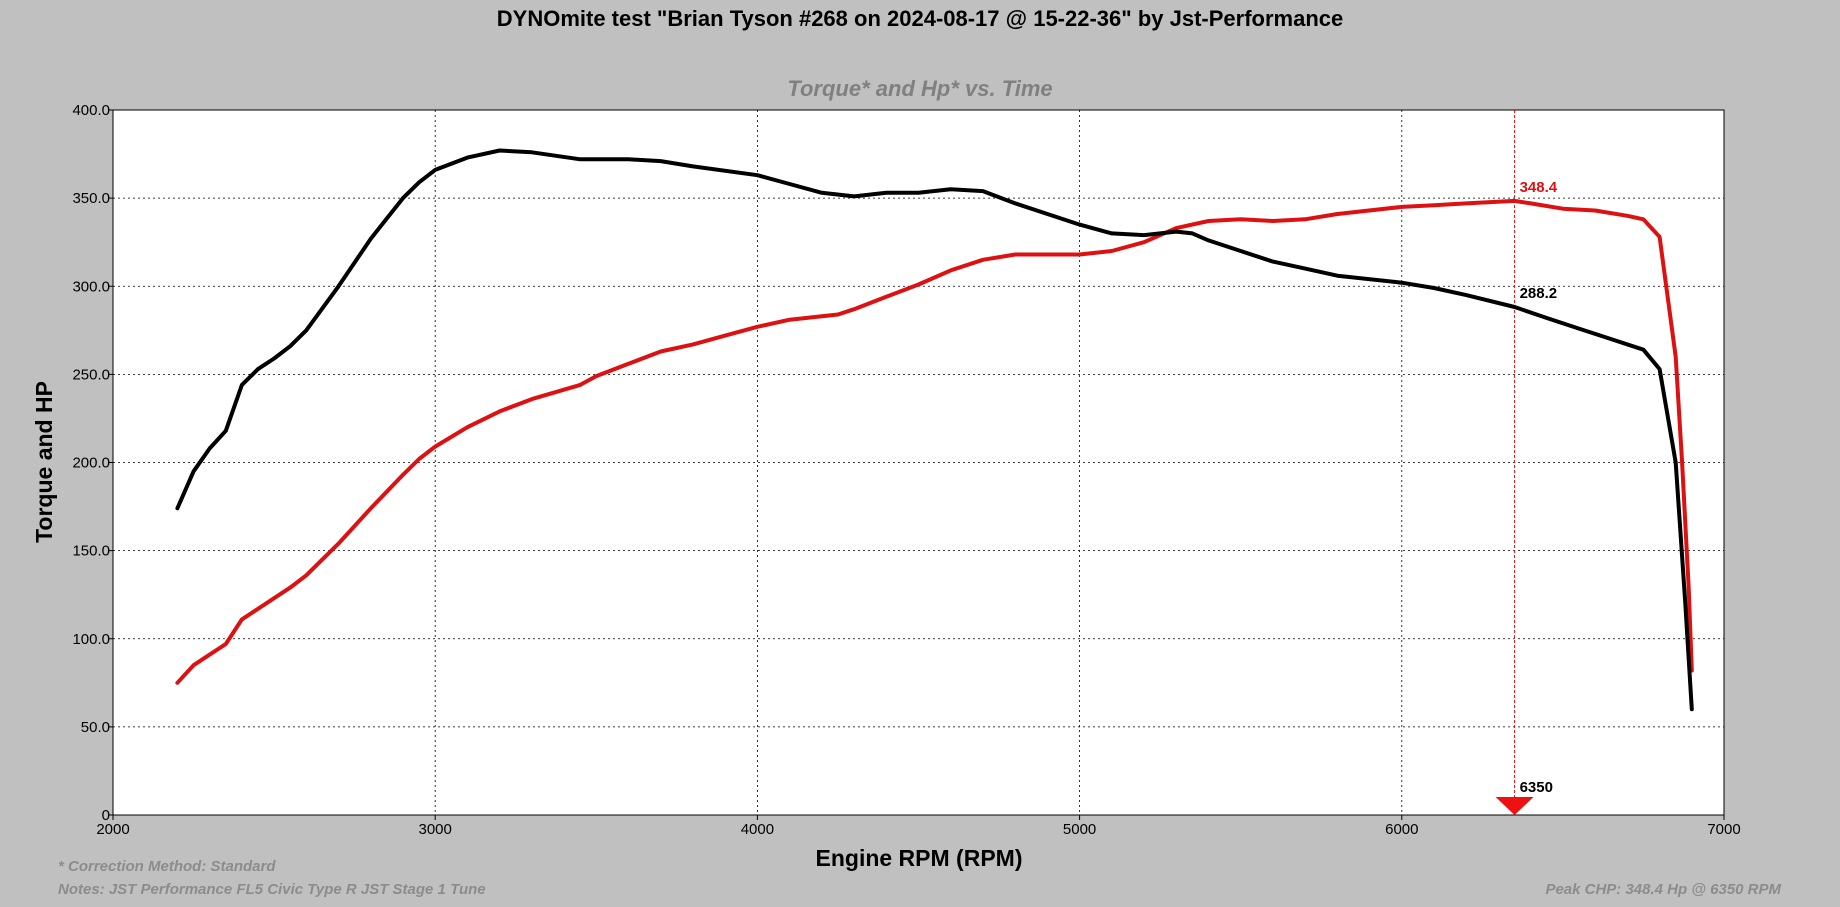  I want to click on x-axis-ticks: 2000 3000 4000 5000 6000 7000, so click(918, 826).